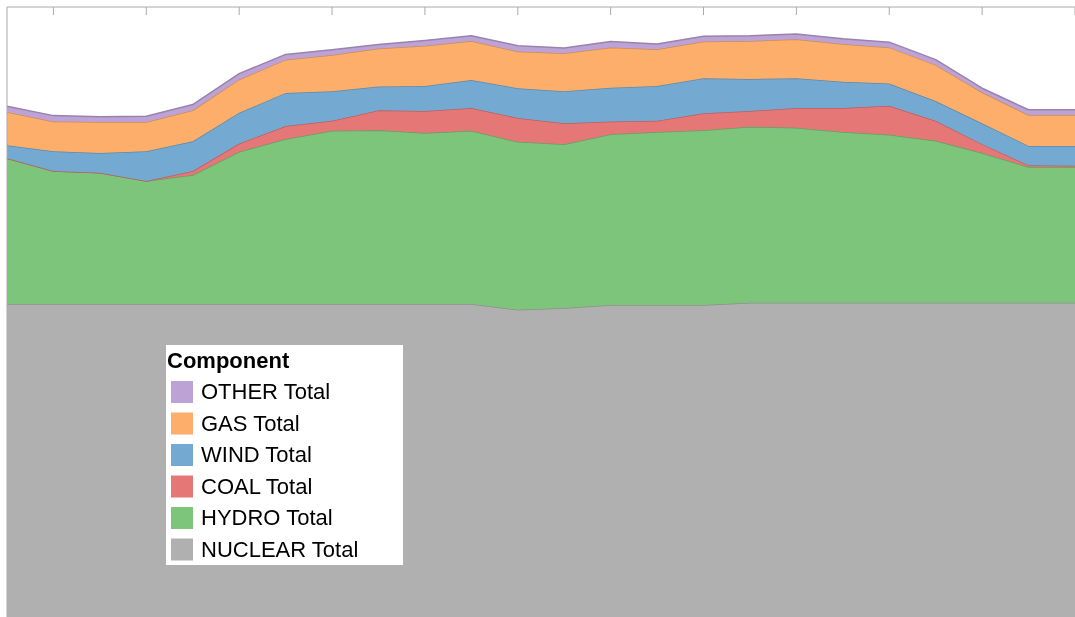  What do you see at coordinates (267, 517) in the screenshot?
I see `legend-label: HYDRO Total` at bounding box center [267, 517].